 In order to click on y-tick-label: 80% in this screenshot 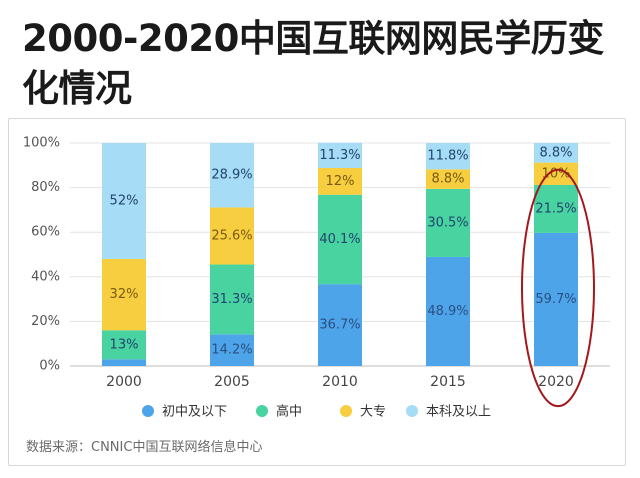, I will do `click(45, 187)`.